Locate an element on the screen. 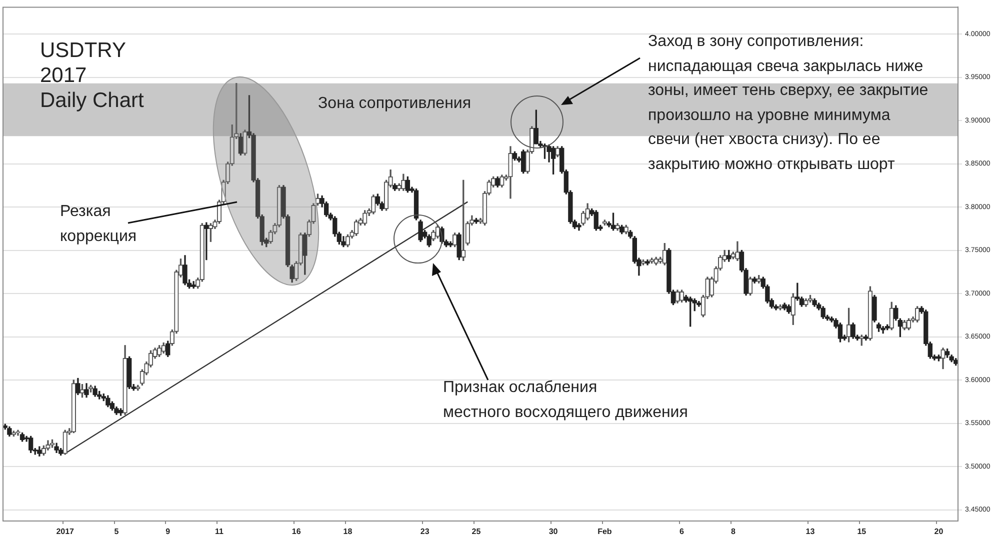 The image size is (1000, 549). x-tick-label: 23 is located at coordinates (425, 531).